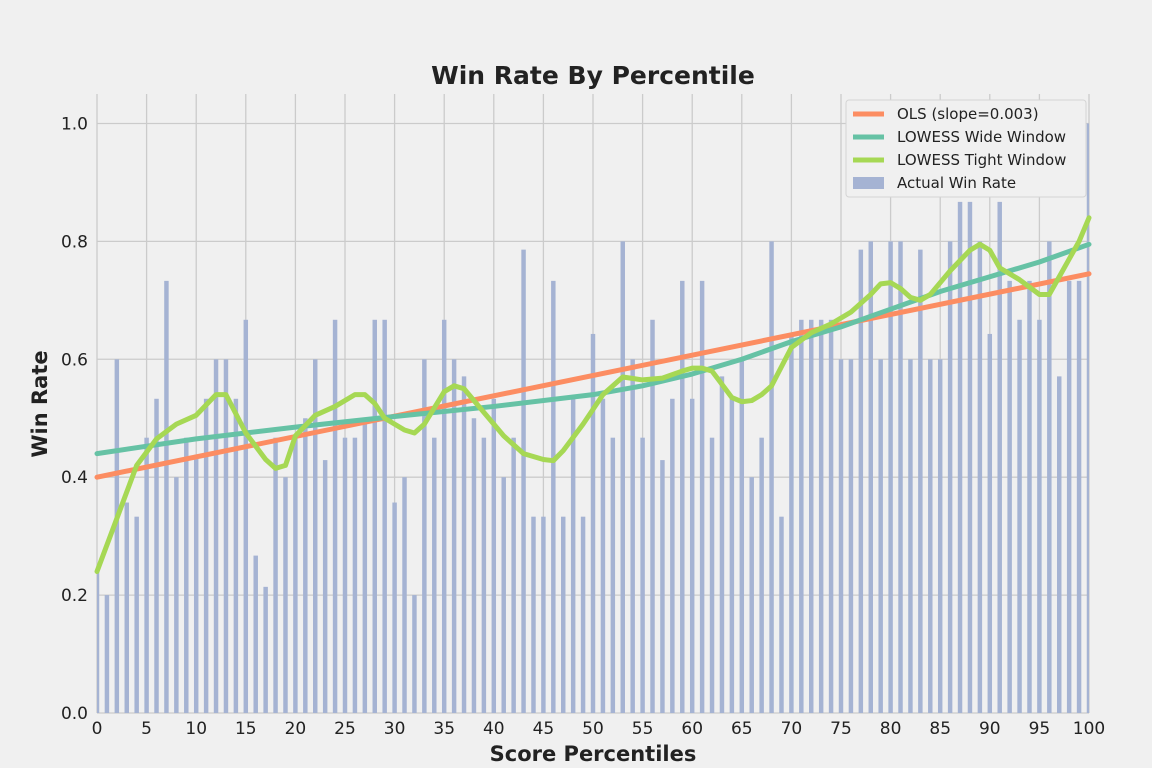 Image resolution: width=1152 pixels, height=768 pixels. Describe the element at coordinates (494, 729) in the screenshot. I see `x-tick-label: 40` at that location.